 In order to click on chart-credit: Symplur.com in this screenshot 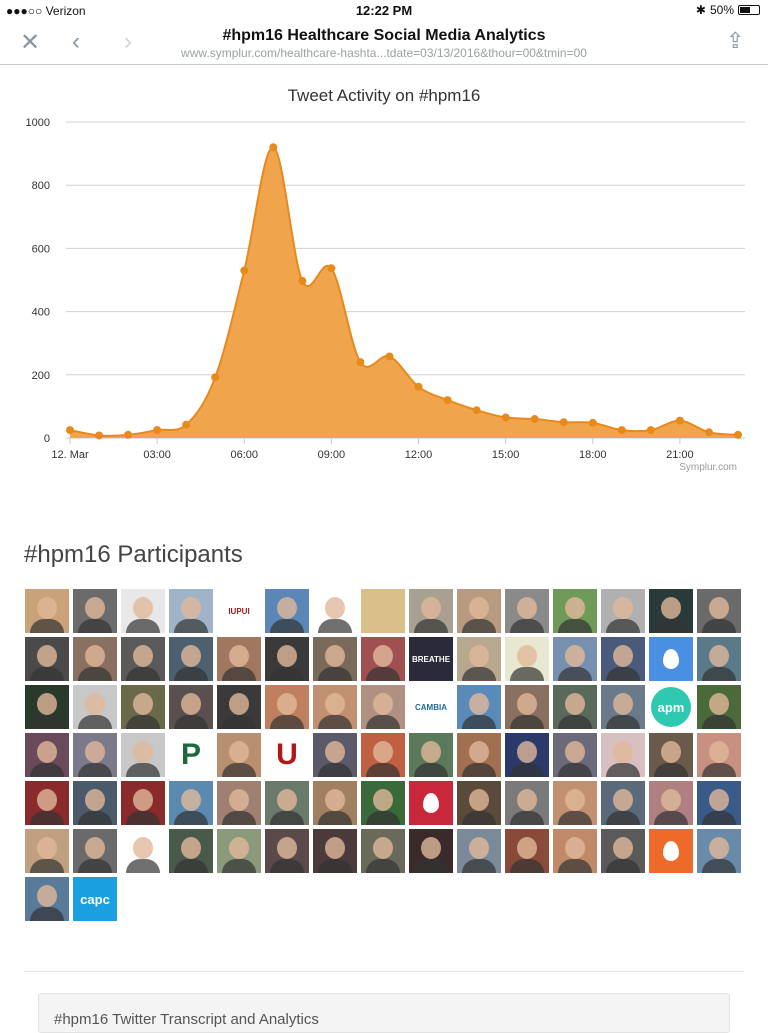, I will do `click(708, 467)`.